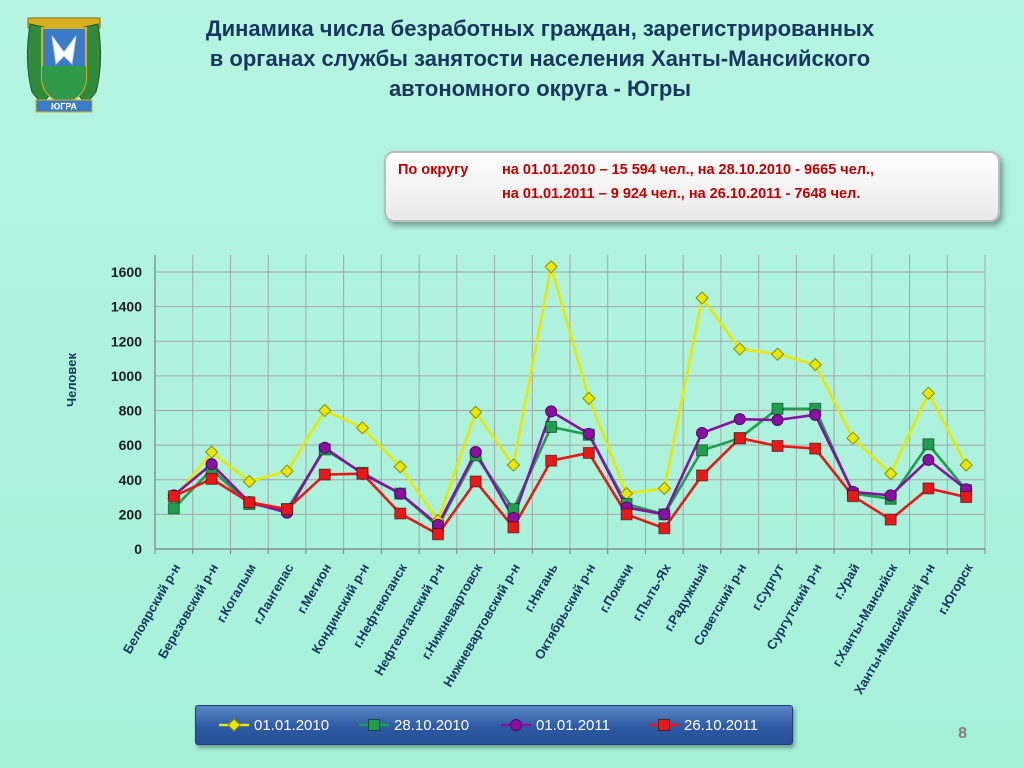 The image size is (1024, 768). I want to click on crest-lettering: ЮГРА, so click(64, 107).